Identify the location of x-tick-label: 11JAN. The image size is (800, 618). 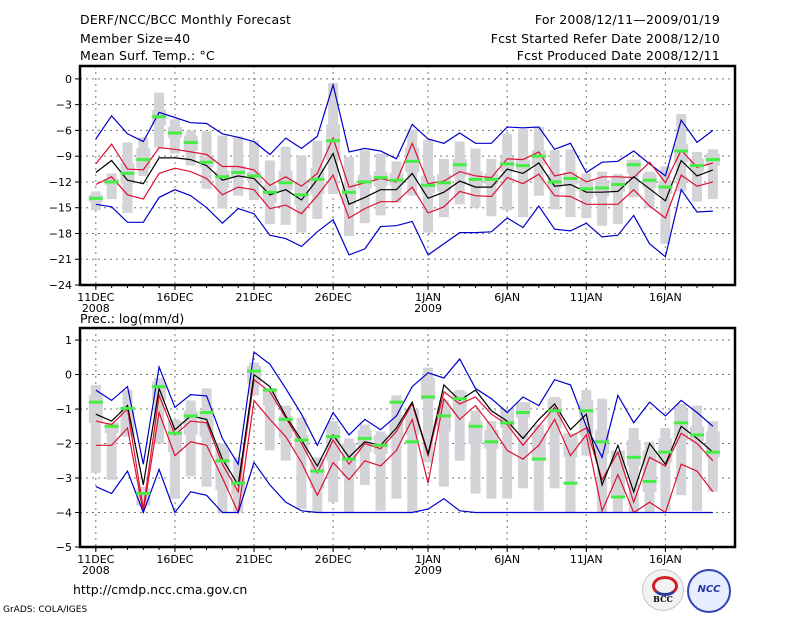
(586, 297).